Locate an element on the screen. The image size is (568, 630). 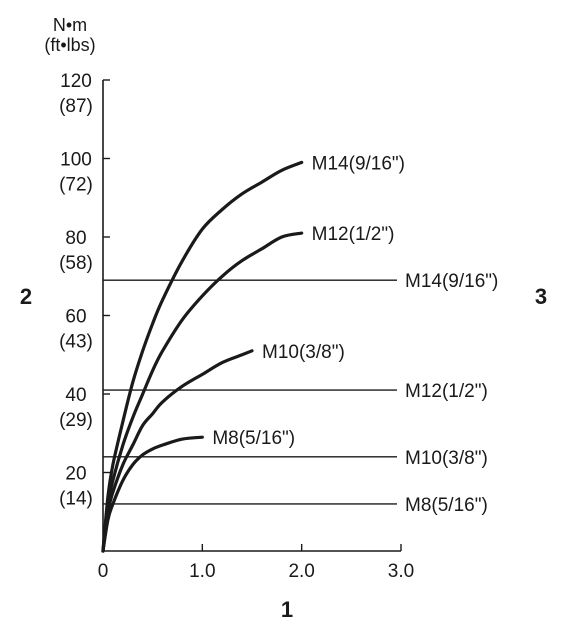
callout-x-axis: 1 is located at coordinates (287, 609).